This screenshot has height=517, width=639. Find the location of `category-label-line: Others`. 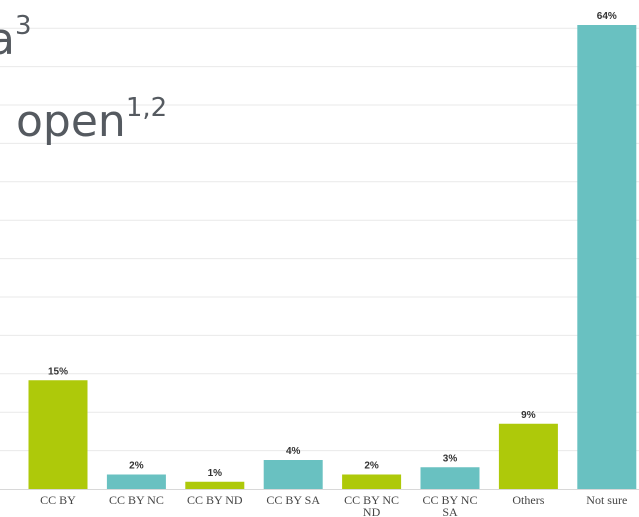

category-label-line: Others is located at coordinates (528, 500).